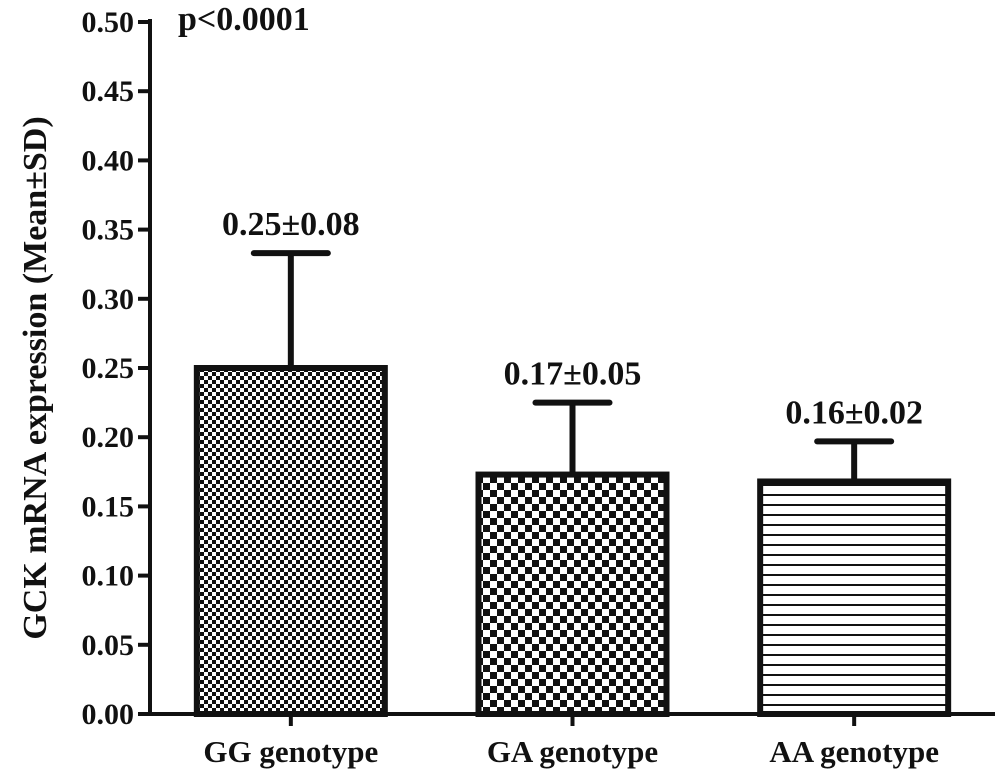  What do you see at coordinates (108, 230) in the screenshot?
I see `y-tick-label: 0.35` at bounding box center [108, 230].